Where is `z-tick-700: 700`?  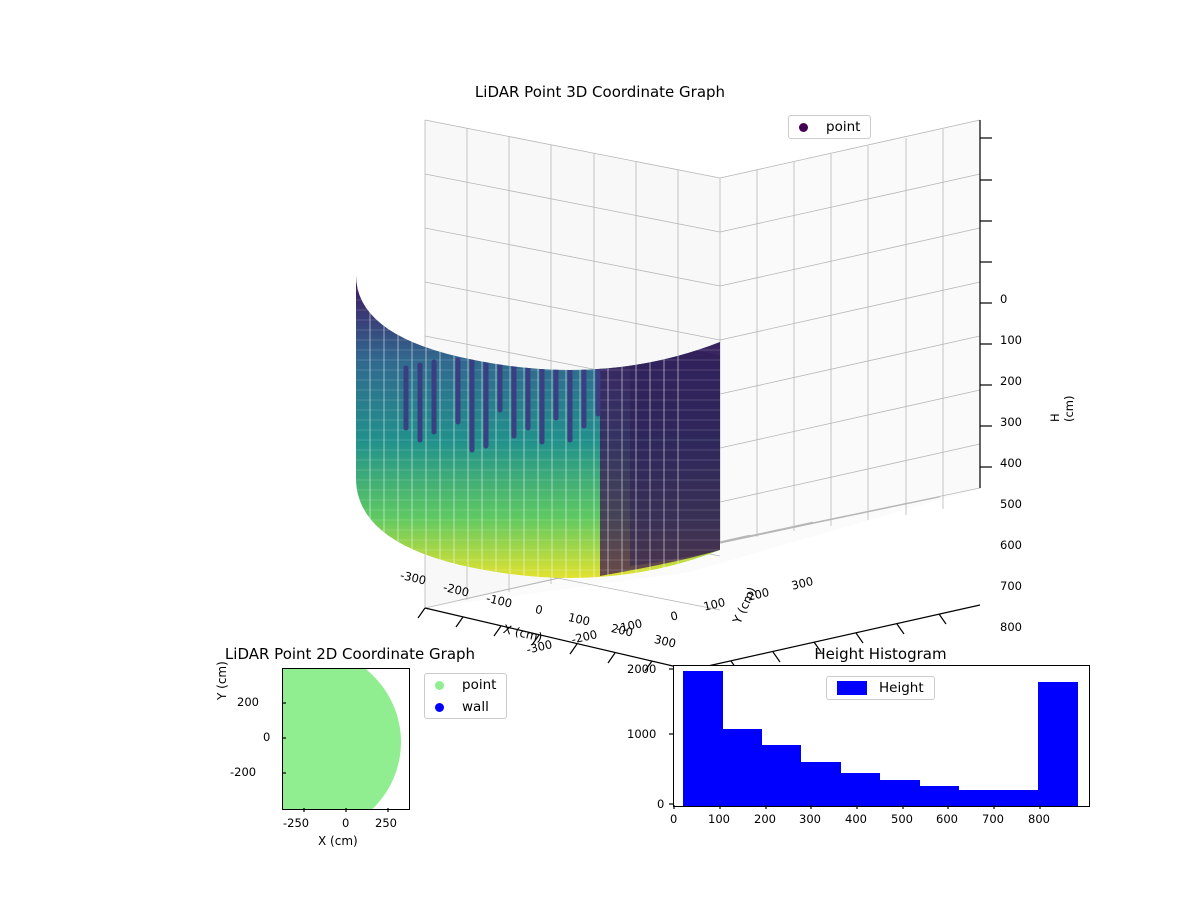
z-tick-700: 700 is located at coordinates (1011, 586).